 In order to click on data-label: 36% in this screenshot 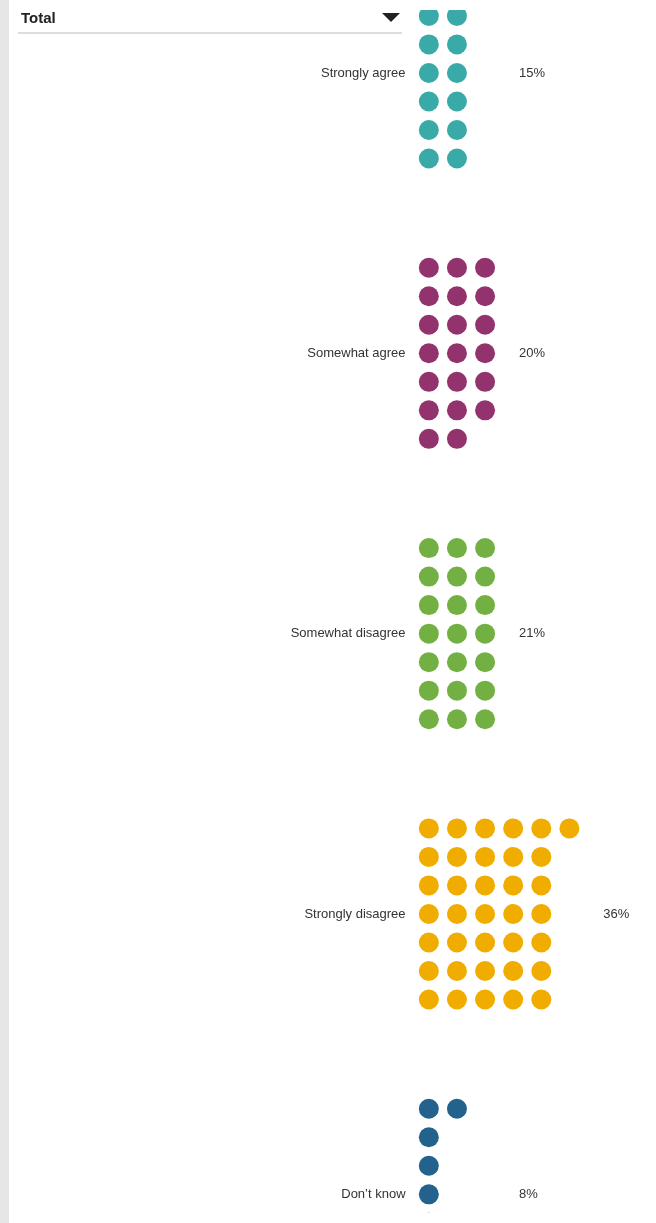, I will do `click(616, 913)`.